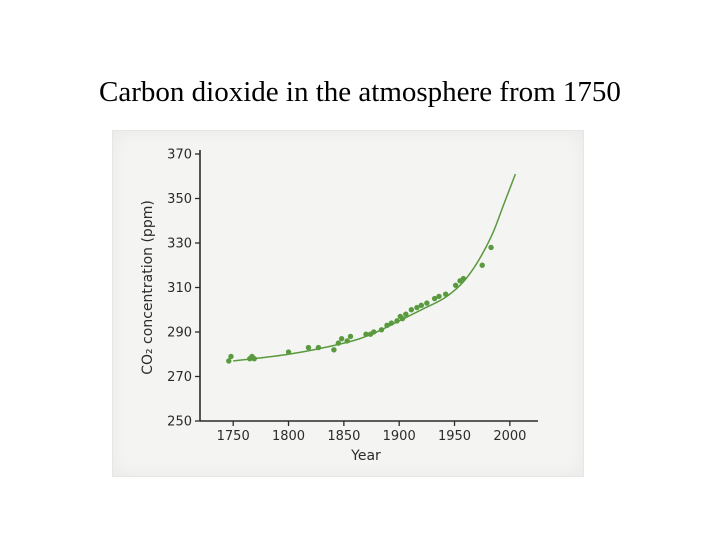 The width and height of the screenshot is (720, 540). I want to click on x-tick-label: 2000, so click(509, 436).